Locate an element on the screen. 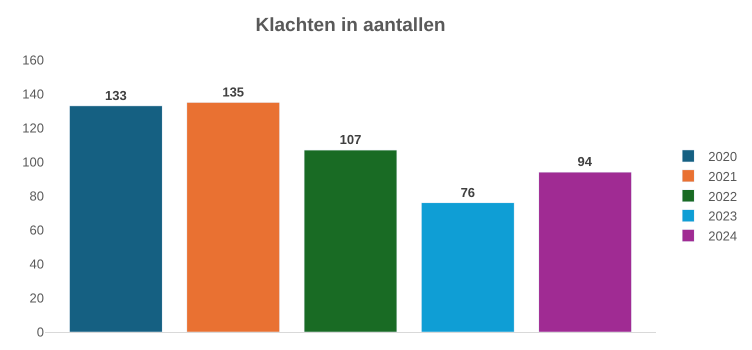 Image resolution: width=752 pixels, height=350 pixels. data-label: 135 is located at coordinates (233, 92).